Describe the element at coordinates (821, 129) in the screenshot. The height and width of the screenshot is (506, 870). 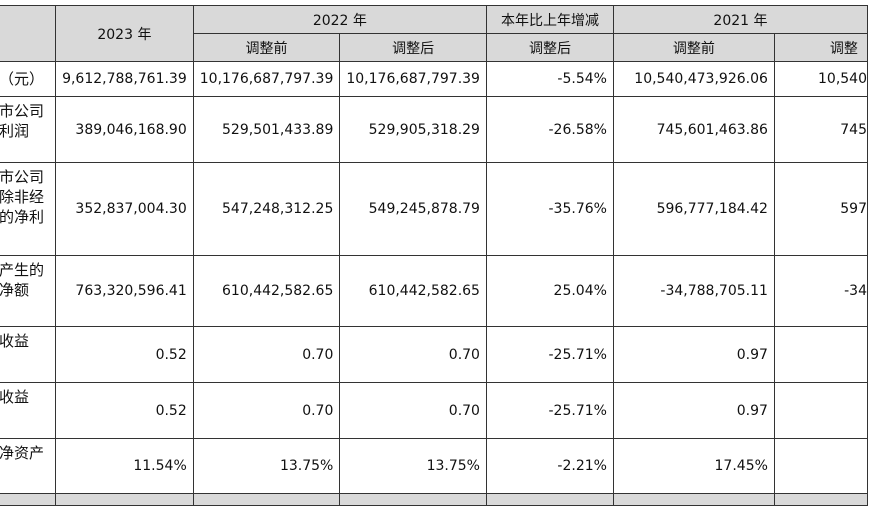
I see `value-2021-after: 745` at that location.